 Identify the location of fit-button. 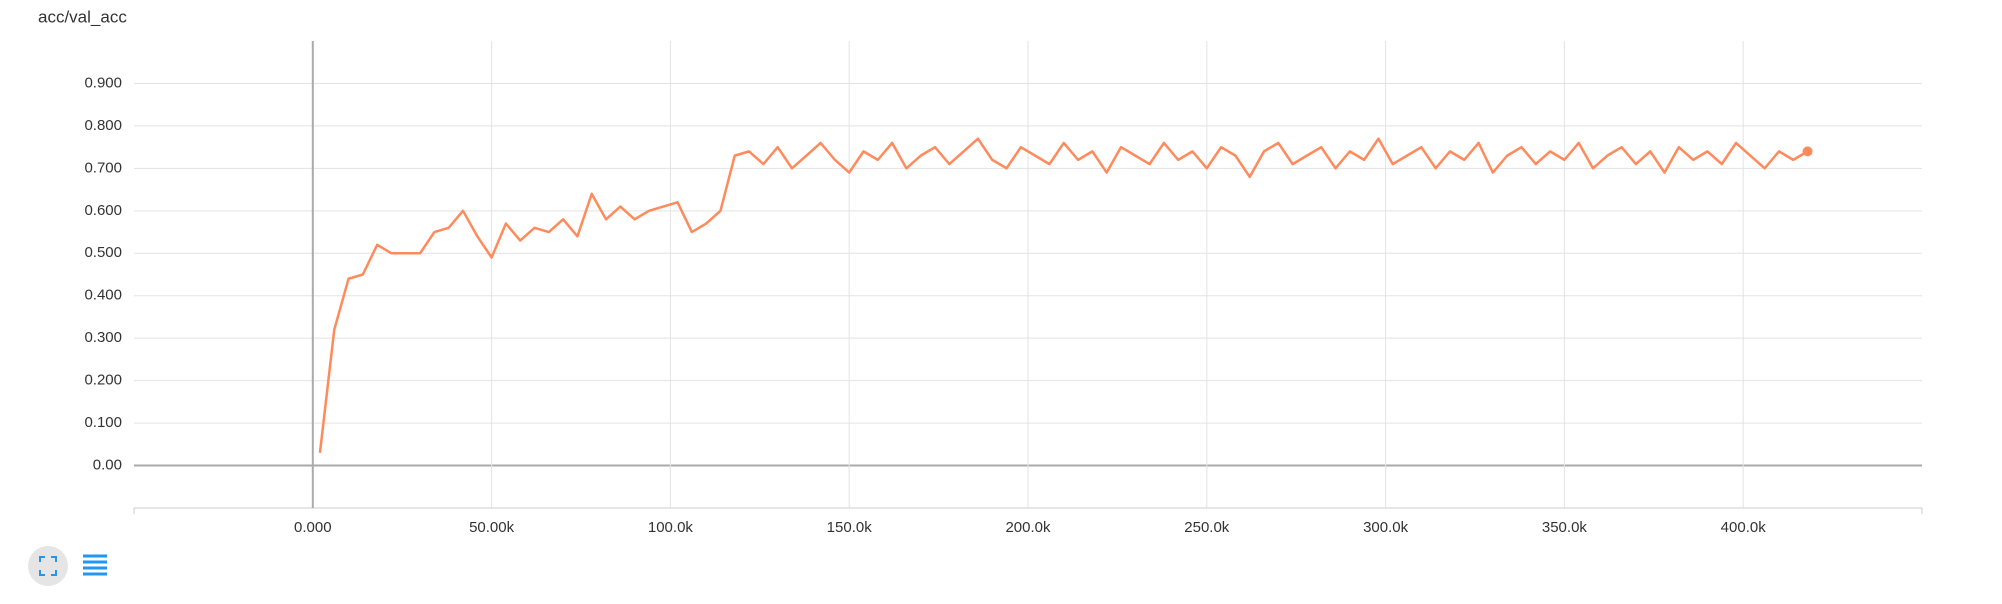
(48, 566).